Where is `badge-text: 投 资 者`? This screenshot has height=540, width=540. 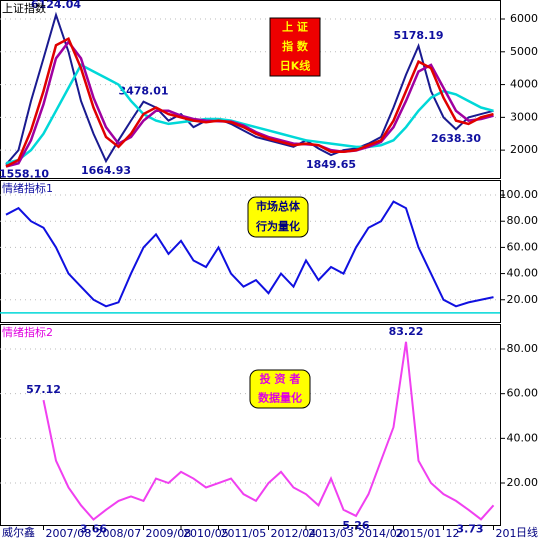 badge-text: 投 资 者 is located at coordinates (280, 379).